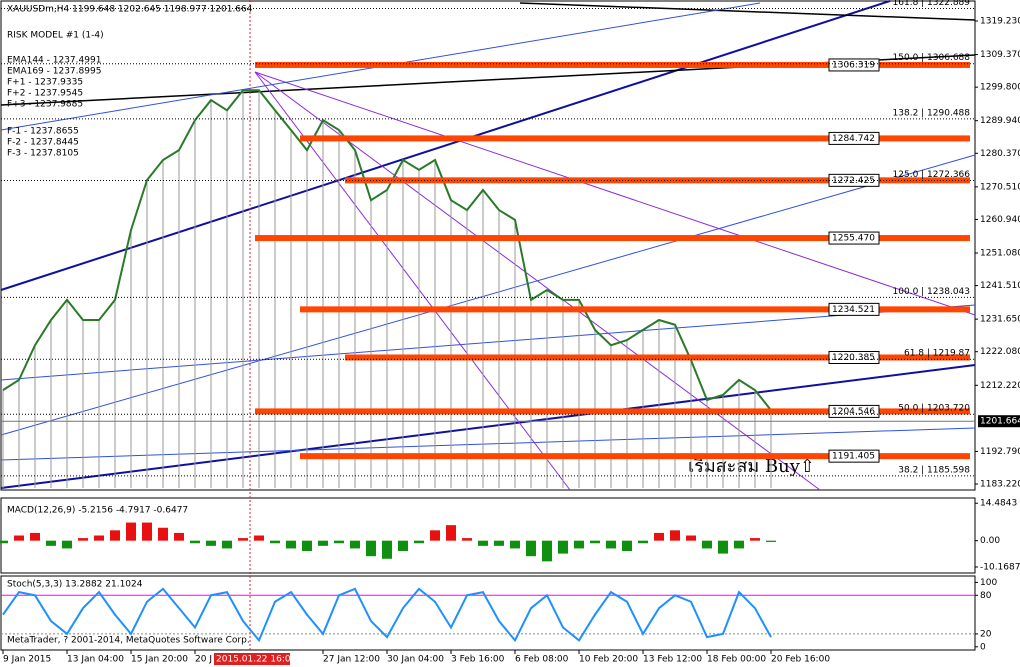 The height and width of the screenshot is (667, 1020). What do you see at coordinates (931, 292) in the screenshot?
I see `fib-label: 100.0 | 1238.043` at bounding box center [931, 292].